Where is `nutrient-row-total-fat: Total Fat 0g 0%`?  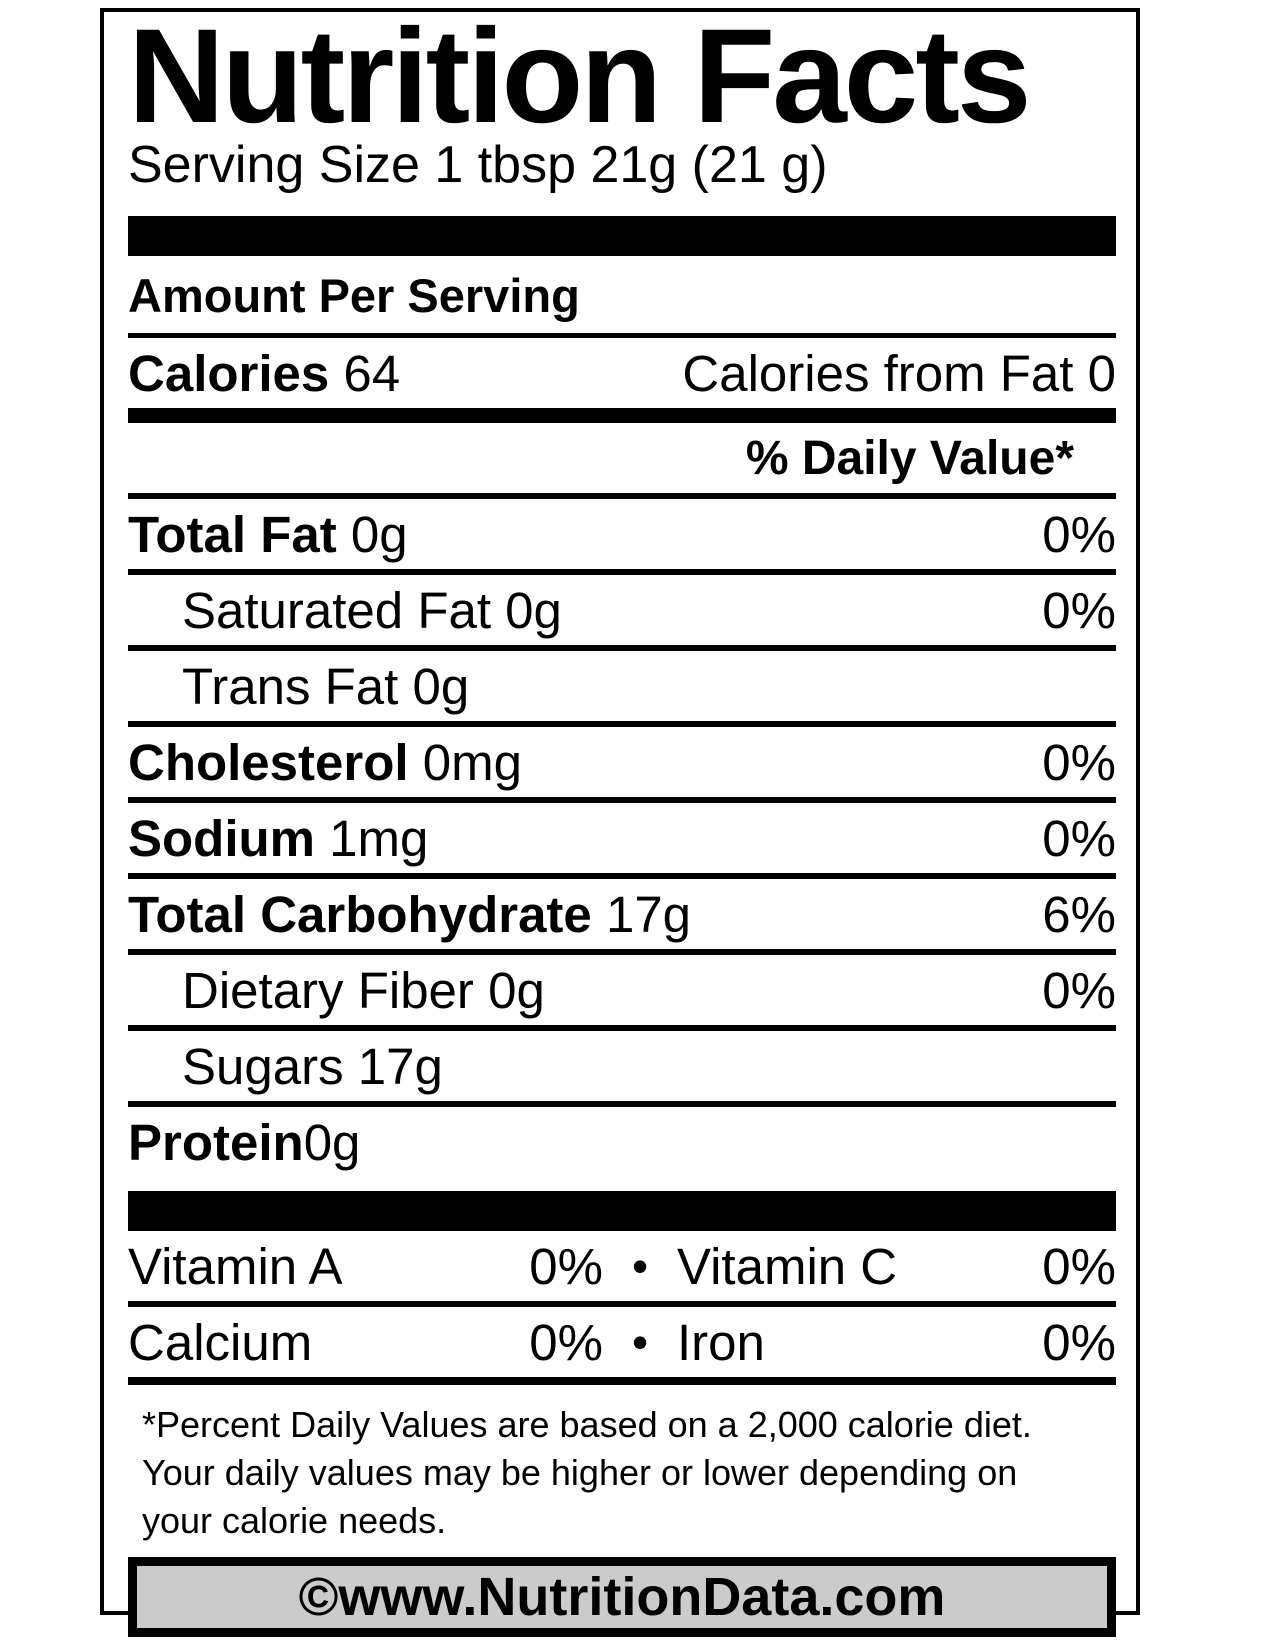
nutrient-row-total-fat: Total Fat 0g 0% is located at coordinates (622, 534).